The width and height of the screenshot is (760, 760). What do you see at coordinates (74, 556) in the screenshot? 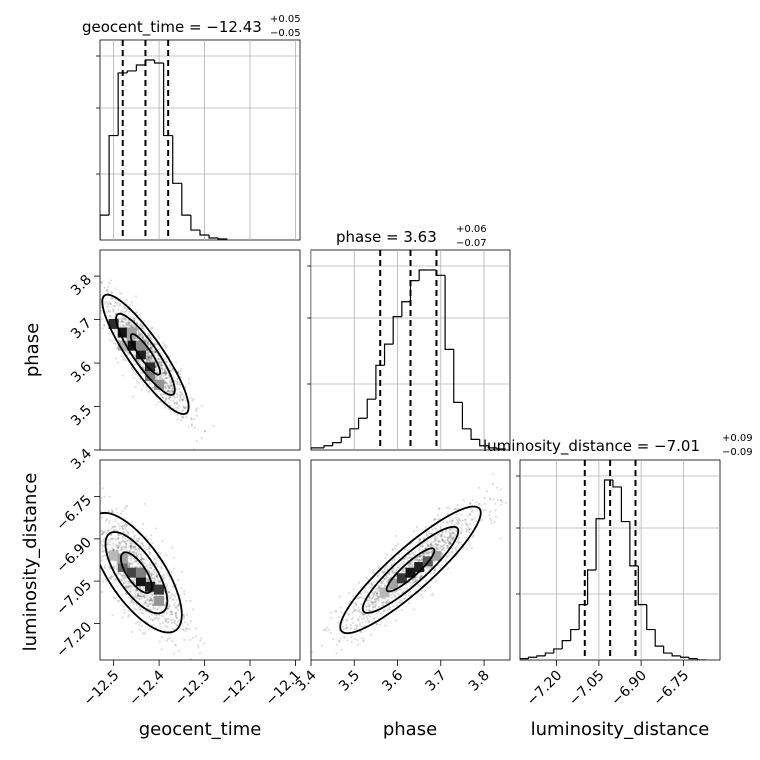
I see `y-tick-label-luminosity_distance: −6.90` at bounding box center [74, 556].